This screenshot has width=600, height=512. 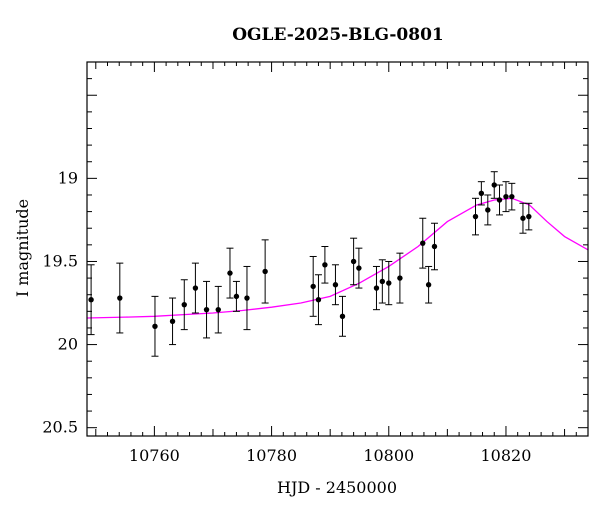 What do you see at coordinates (22, 248) in the screenshot?
I see `y-axis-label: I magnitude` at bounding box center [22, 248].